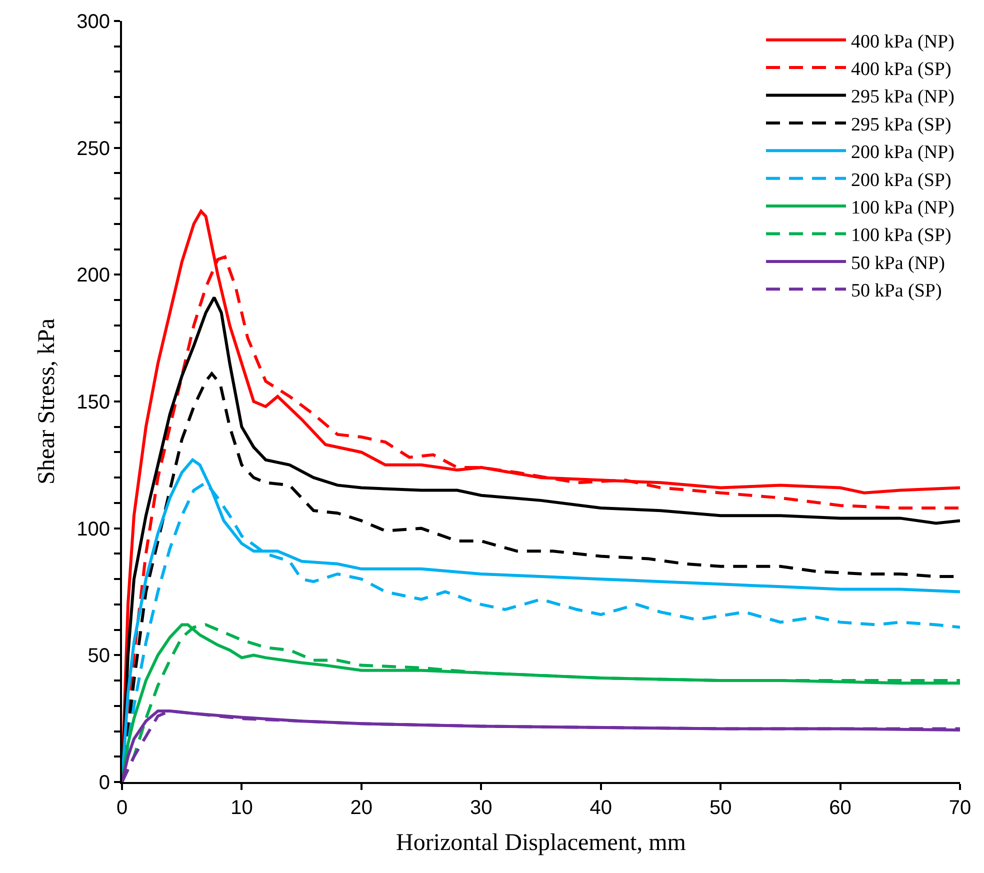 Image resolution: width=984 pixels, height=873 pixels. Describe the element at coordinates (902, 207) in the screenshot. I see `legend-label: 100 kPa (NP)` at that location.